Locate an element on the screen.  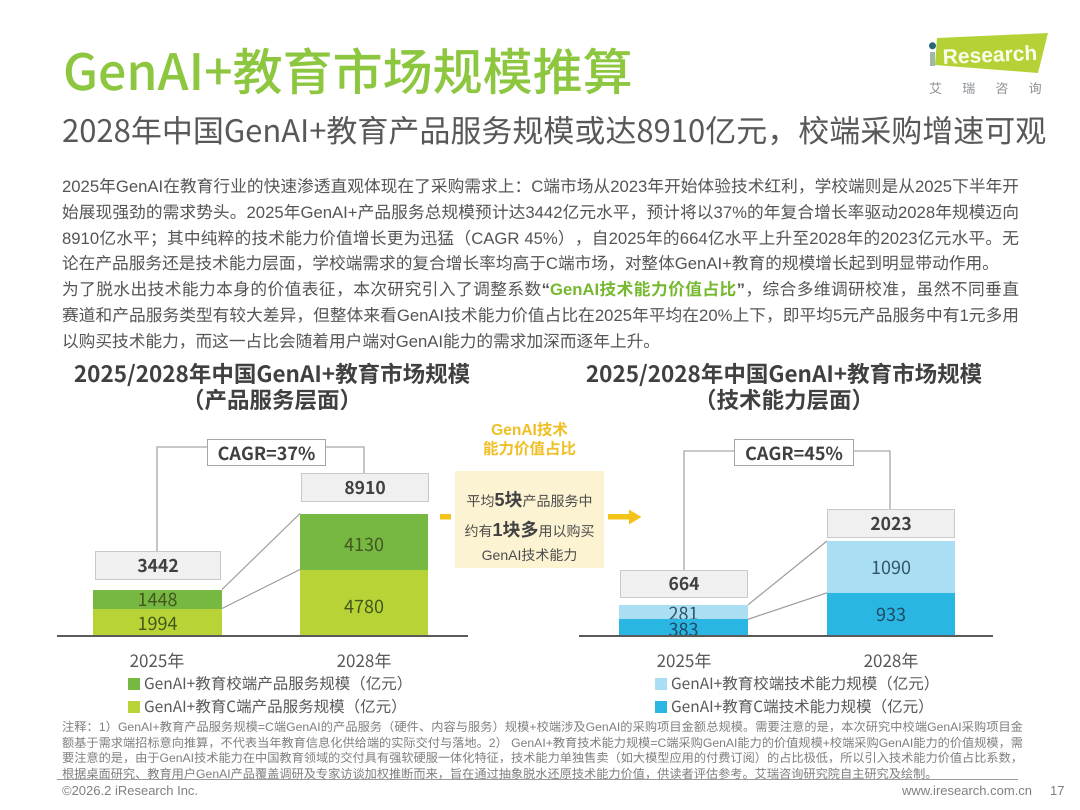
svg-text: Research is located at coordinates (989, 55).